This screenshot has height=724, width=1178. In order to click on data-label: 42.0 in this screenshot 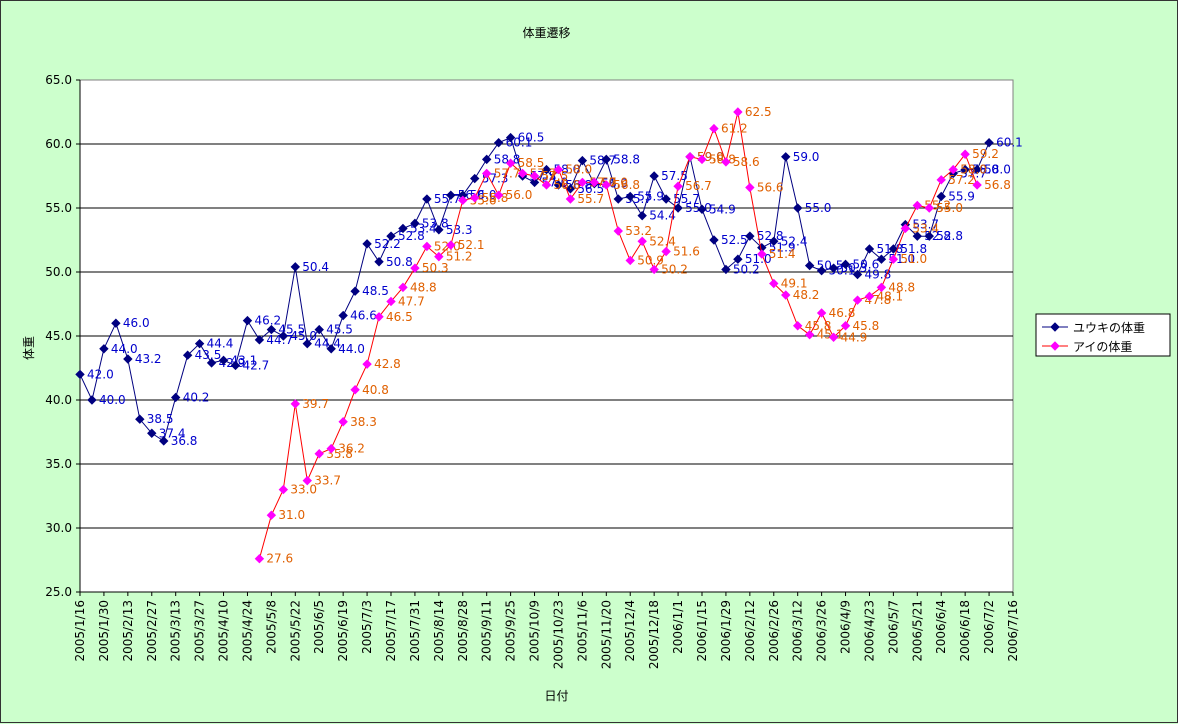, I will do `click(100, 374)`.